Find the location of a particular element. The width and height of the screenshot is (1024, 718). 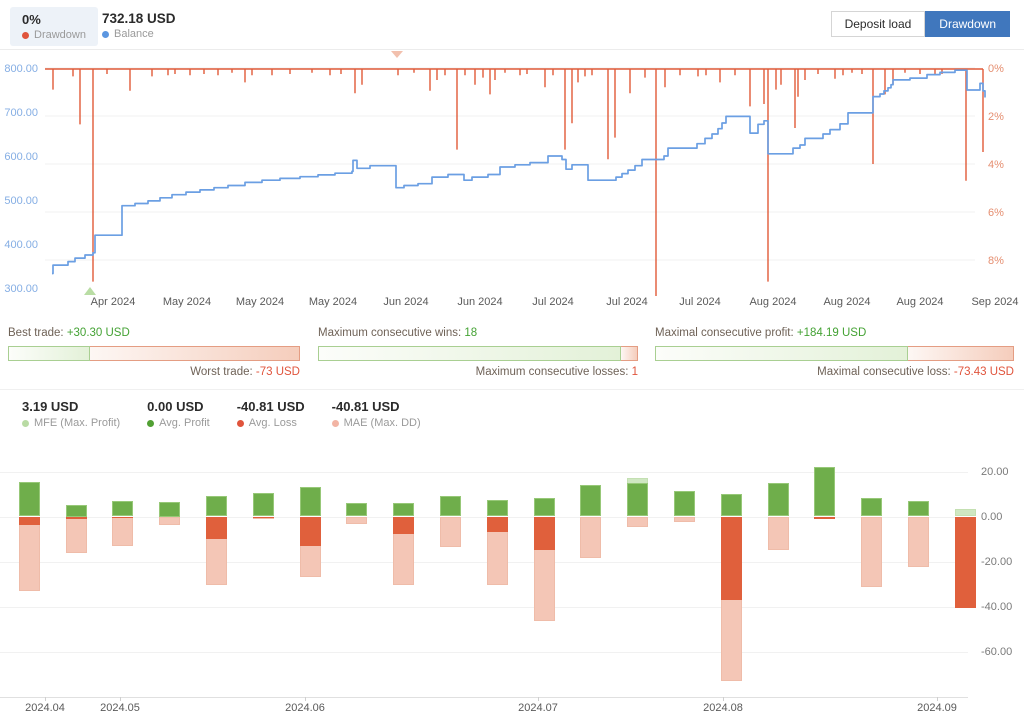

balance-chart-x-label: Apr 2024 is located at coordinates (113, 302).